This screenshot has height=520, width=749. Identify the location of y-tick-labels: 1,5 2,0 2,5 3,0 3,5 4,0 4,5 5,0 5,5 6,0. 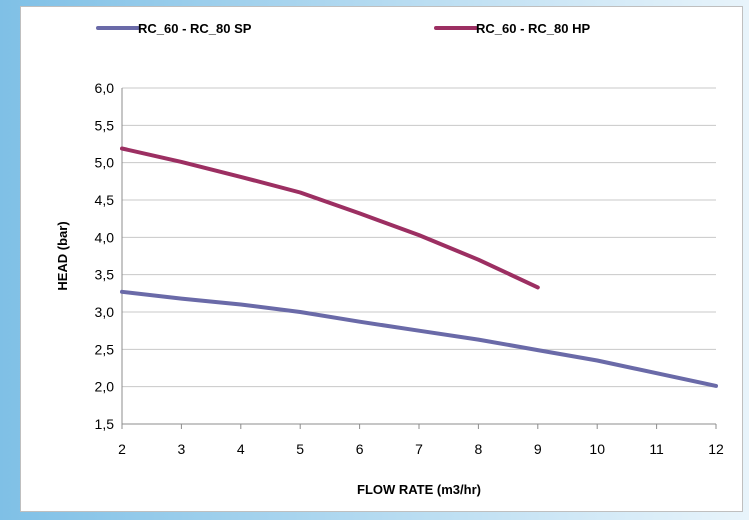
(105, 256).